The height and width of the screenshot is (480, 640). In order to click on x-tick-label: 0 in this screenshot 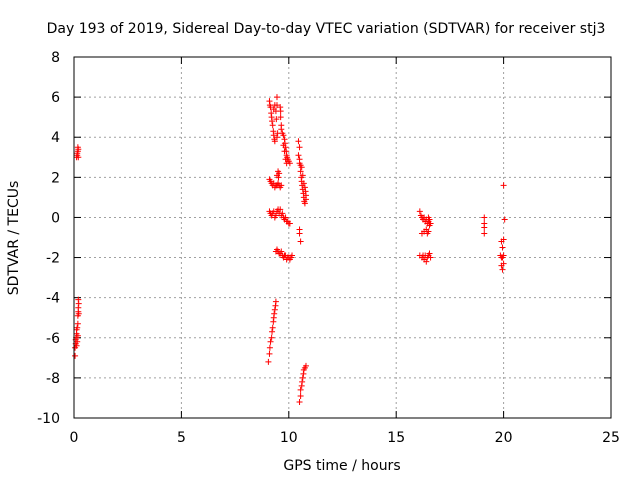, I will do `click(74, 438)`.